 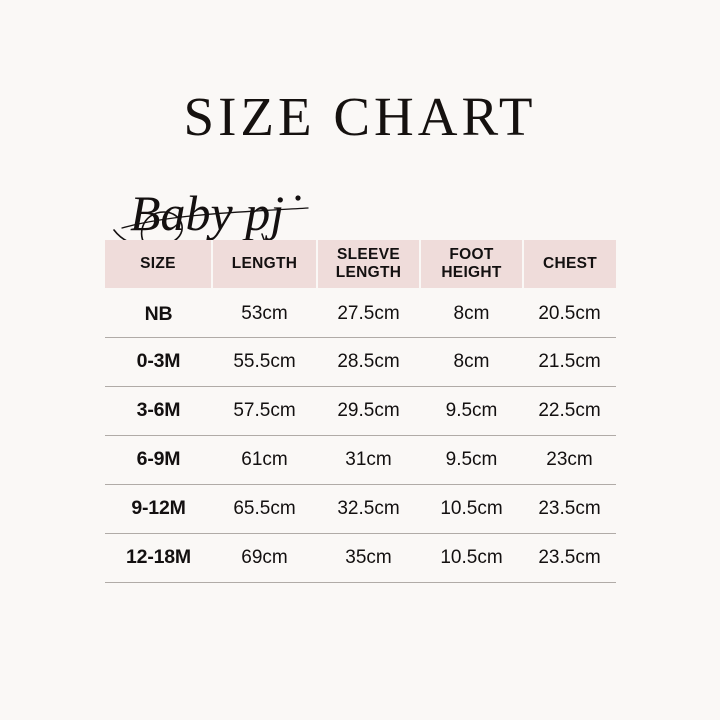 I want to click on column-header-foot-line1: FOOT, so click(x=471, y=254).